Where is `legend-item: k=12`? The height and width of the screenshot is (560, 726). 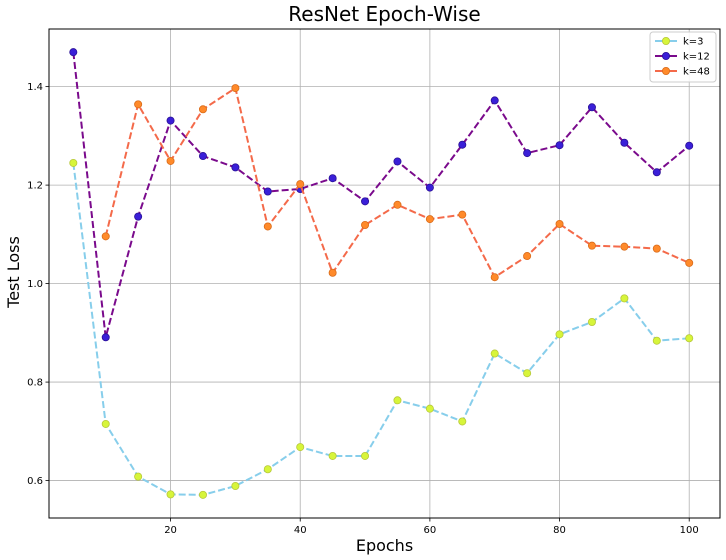
legend-item: k=12 is located at coordinates (682, 57).